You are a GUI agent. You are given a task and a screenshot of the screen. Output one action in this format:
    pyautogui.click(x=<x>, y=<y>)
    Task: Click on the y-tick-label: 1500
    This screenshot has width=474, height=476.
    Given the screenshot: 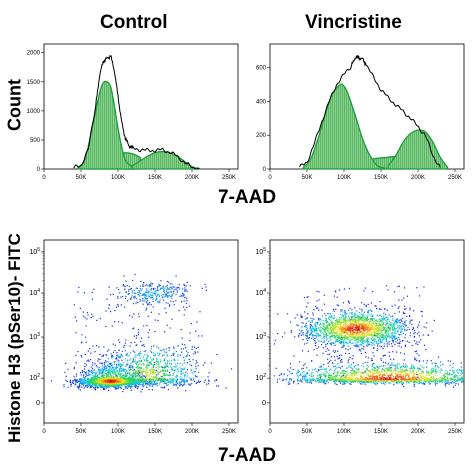 What is the action you would take?
    pyautogui.click(x=34, y=83)
    